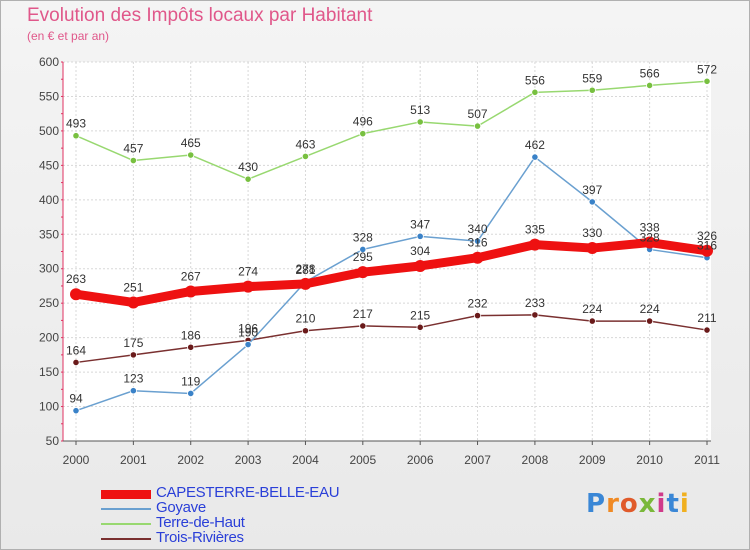 The image size is (750, 550). What do you see at coordinates (535, 80) in the screenshot?
I see `data-label: 556` at bounding box center [535, 80].